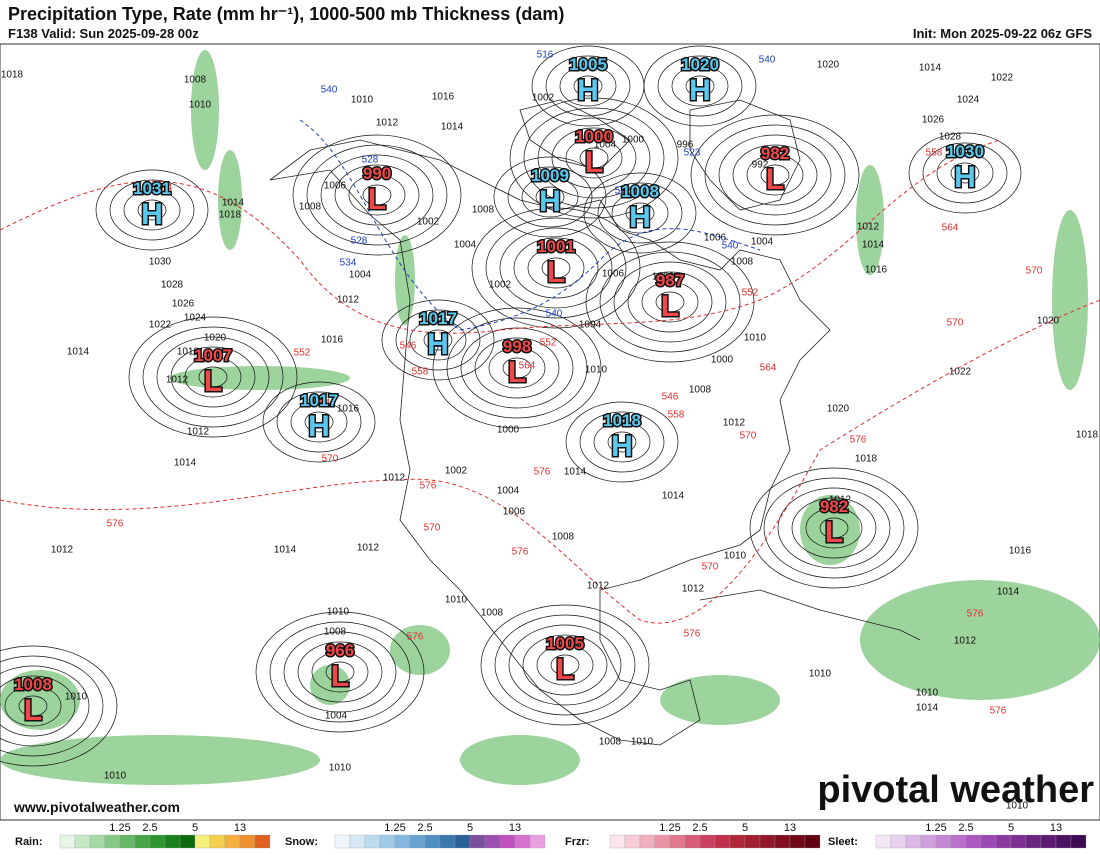  What do you see at coordinates (195, 318) in the screenshot?
I see `isobar-label: 1024` at bounding box center [195, 318].